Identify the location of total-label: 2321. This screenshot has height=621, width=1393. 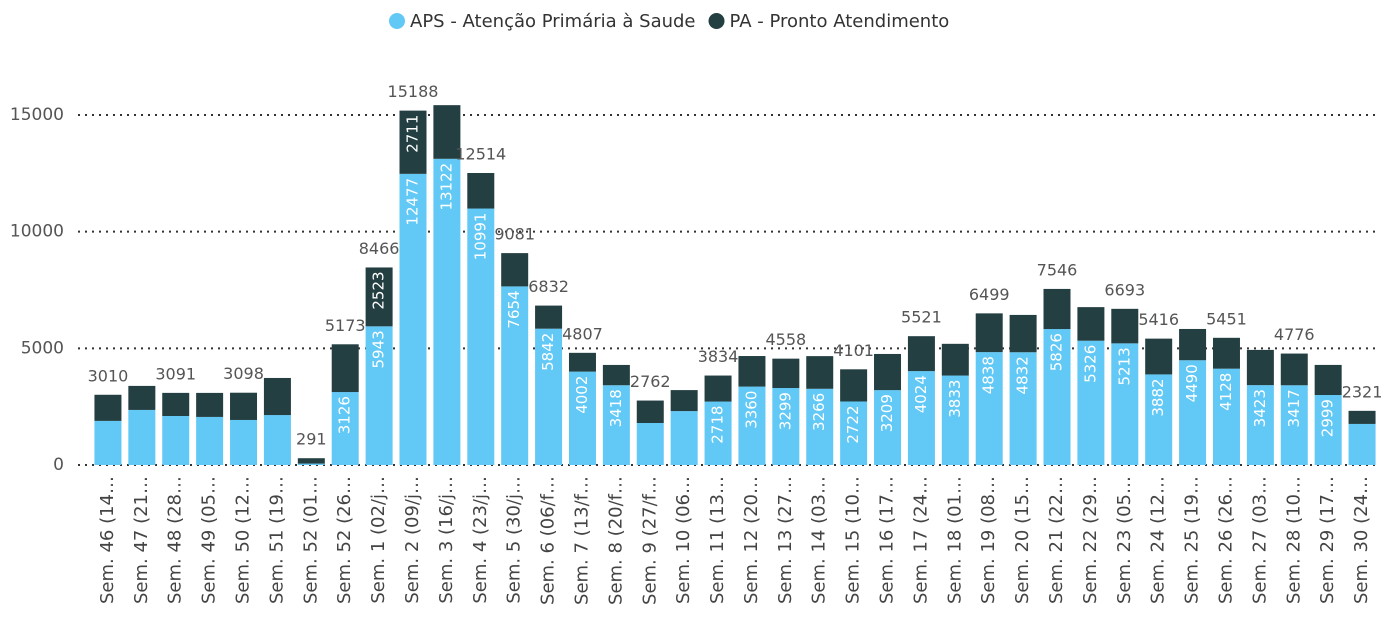
(1362, 391).